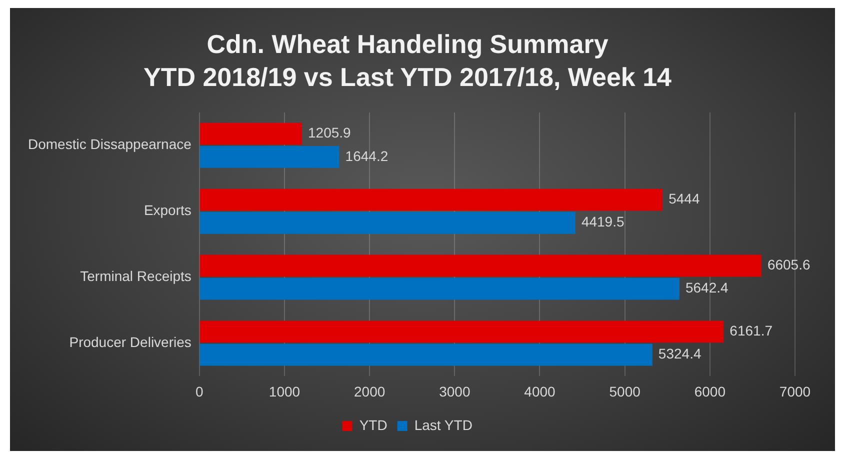  Describe the element at coordinates (602, 222) in the screenshot. I see `data-label: 4419.5` at that location.